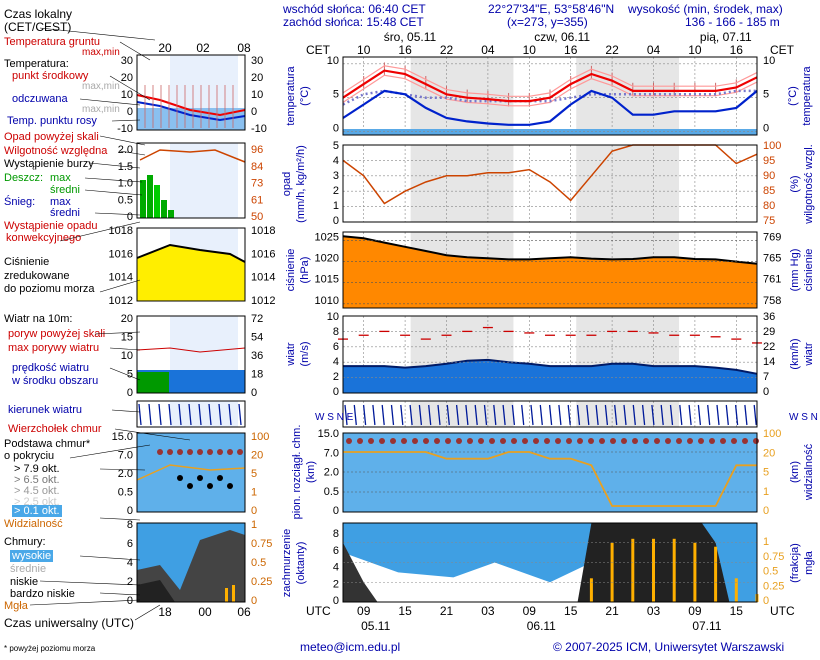 This screenshot has height=660, width=820. What do you see at coordinates (769, 206) in the screenshot?
I see `rh-tick: 80` at bounding box center [769, 206].